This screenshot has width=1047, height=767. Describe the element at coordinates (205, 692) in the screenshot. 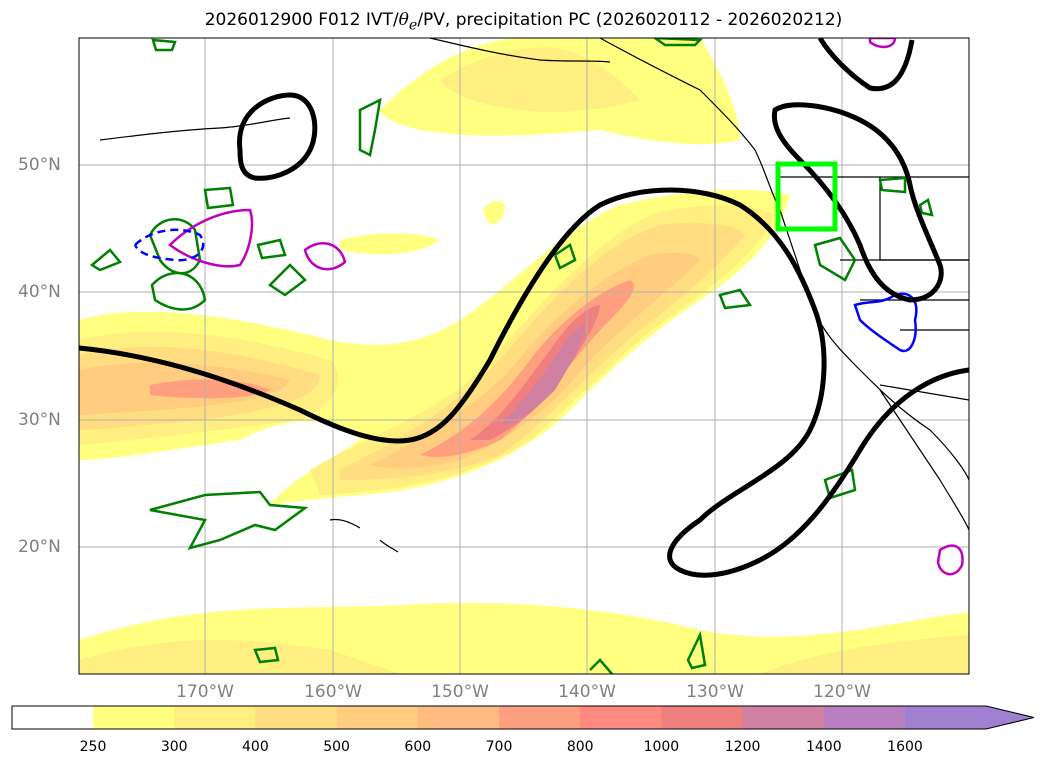

I see `lon-label-170w: 170°W` at that location.